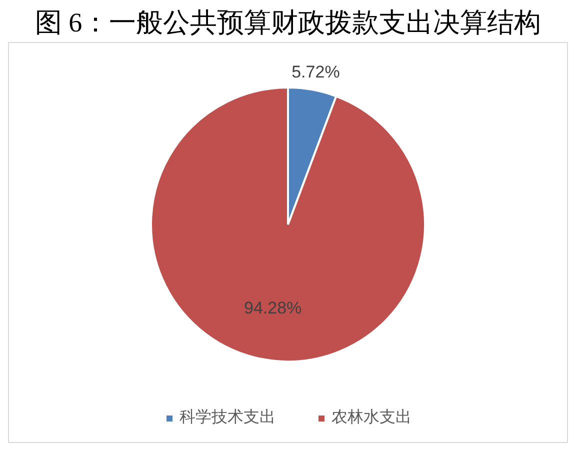 The width and height of the screenshot is (575, 452). Describe the element at coordinates (372, 418) in the screenshot. I see `legend-label: 农林水支出` at that location.